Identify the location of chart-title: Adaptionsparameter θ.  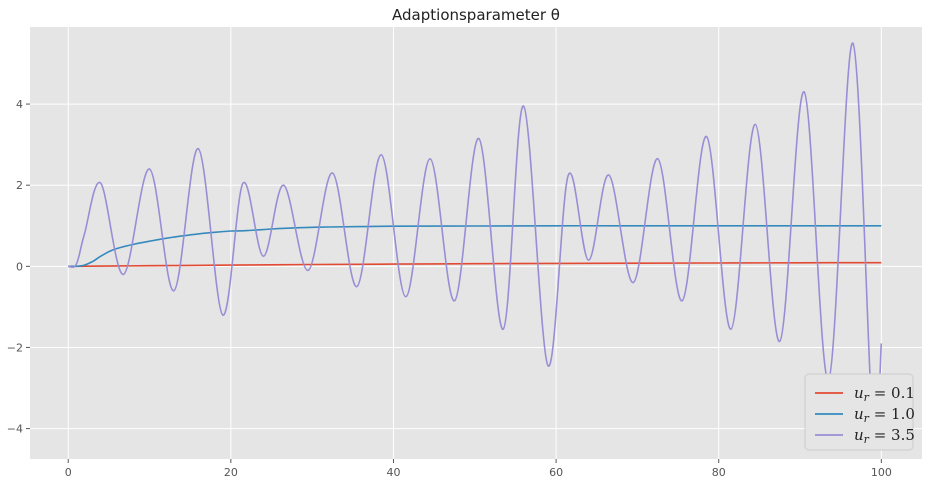
(476, 15).